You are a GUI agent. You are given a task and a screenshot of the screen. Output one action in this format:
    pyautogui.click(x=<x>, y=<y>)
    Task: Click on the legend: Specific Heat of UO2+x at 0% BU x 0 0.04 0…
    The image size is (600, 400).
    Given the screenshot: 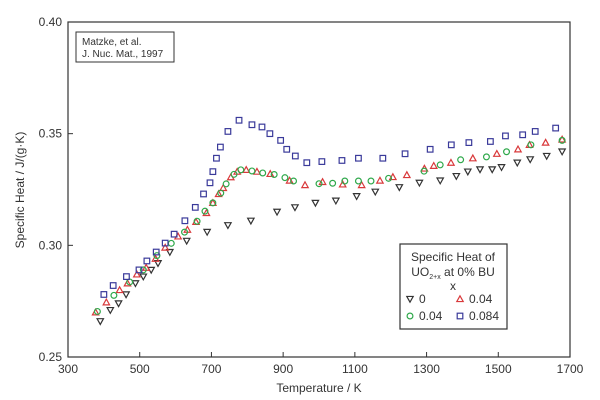 What is the action you would take?
    pyautogui.click(x=453, y=286)
    